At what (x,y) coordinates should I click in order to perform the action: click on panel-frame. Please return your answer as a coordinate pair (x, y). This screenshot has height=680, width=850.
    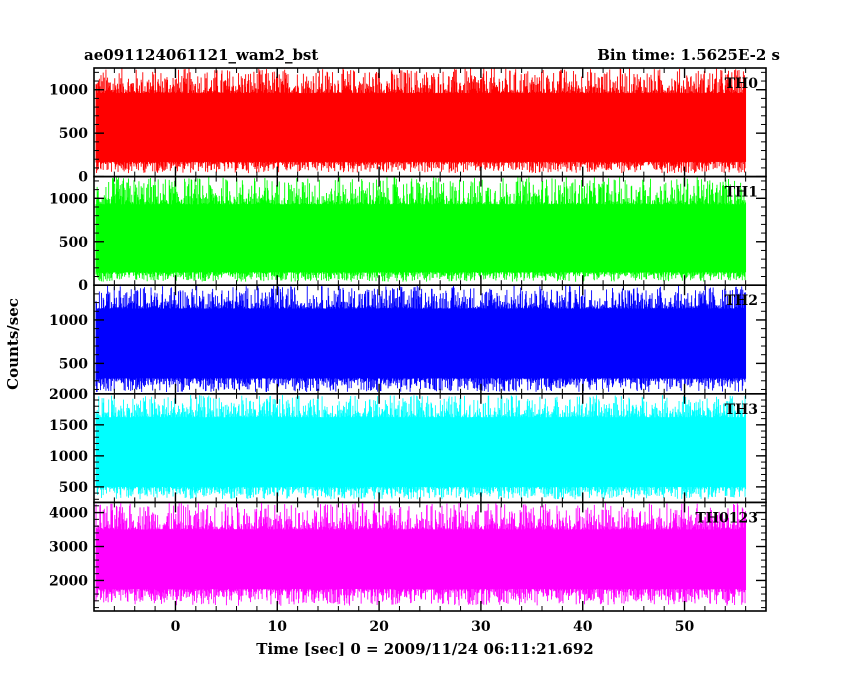
    Looking at the image, I should click on (430, 556).